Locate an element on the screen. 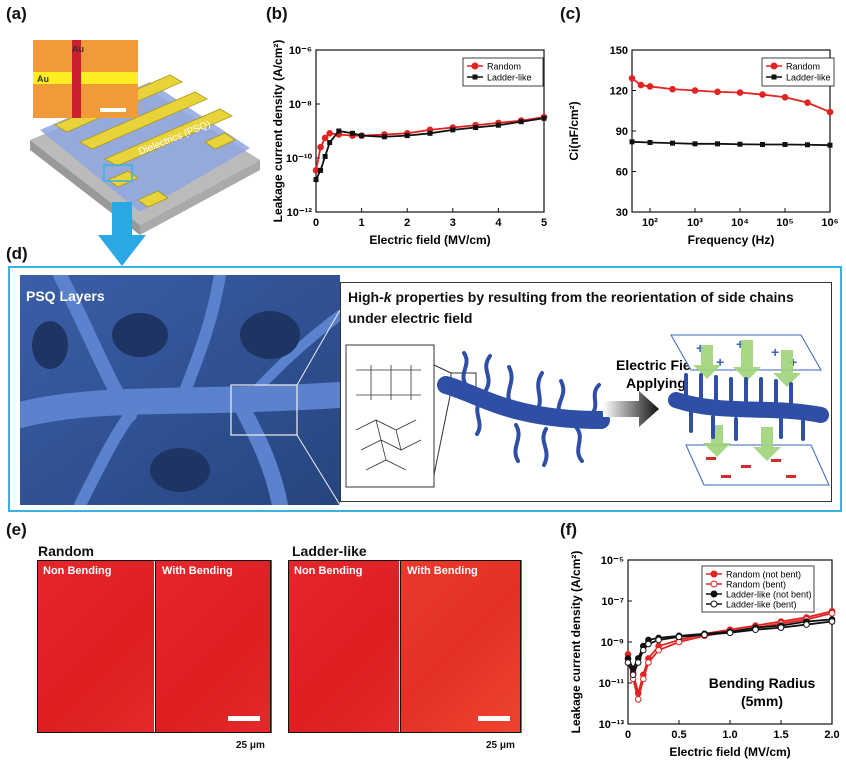  ladder-with-bending-label: With Bending is located at coordinates (442, 571).